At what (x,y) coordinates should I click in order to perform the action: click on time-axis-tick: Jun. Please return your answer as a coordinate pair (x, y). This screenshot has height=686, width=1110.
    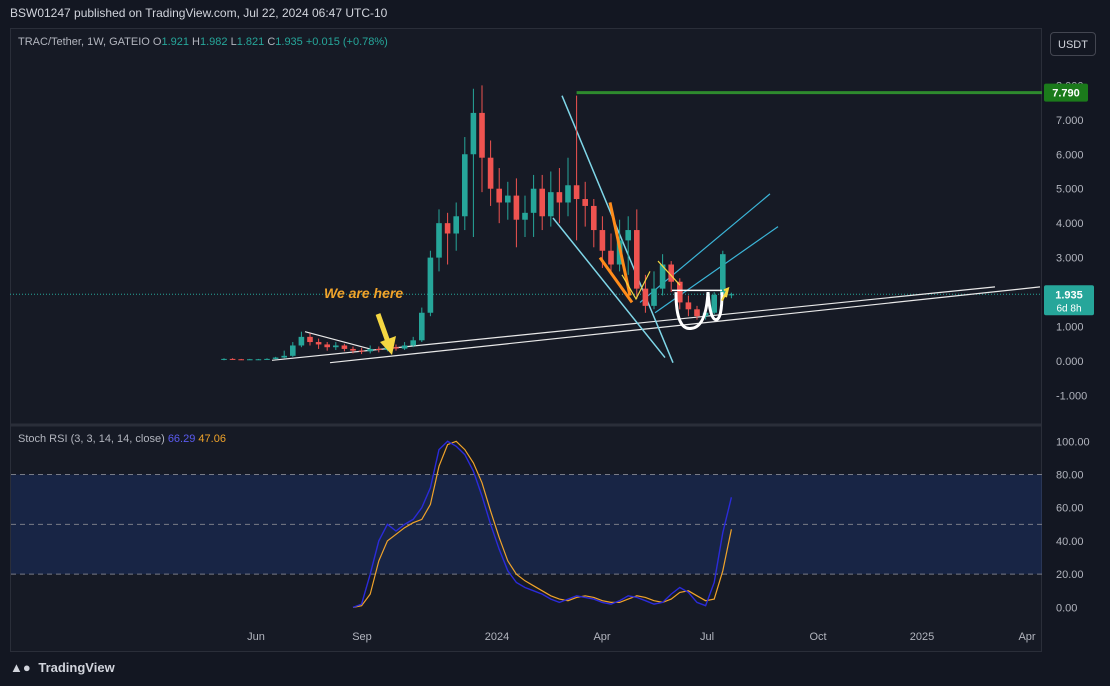
    Looking at the image, I should click on (256, 637).